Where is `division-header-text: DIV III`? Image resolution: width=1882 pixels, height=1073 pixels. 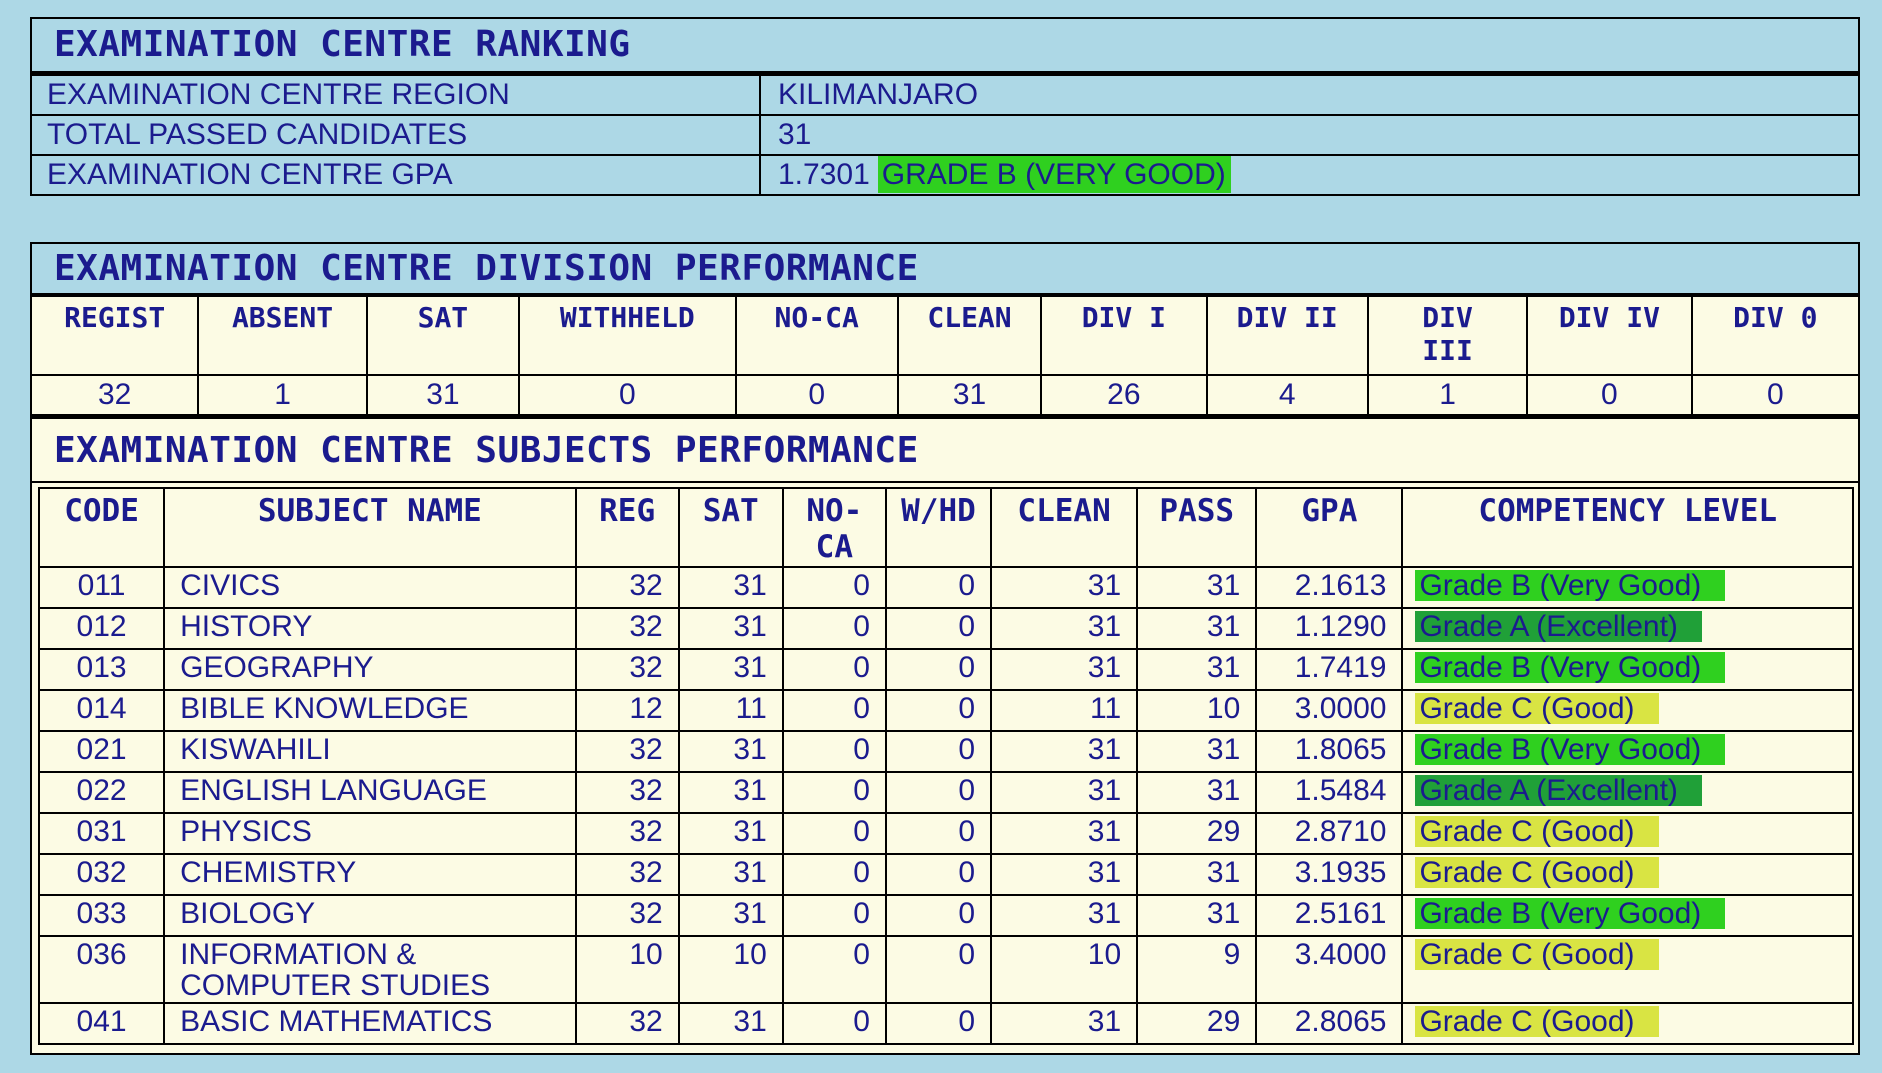 division-header-text: DIV III is located at coordinates (1447, 334).